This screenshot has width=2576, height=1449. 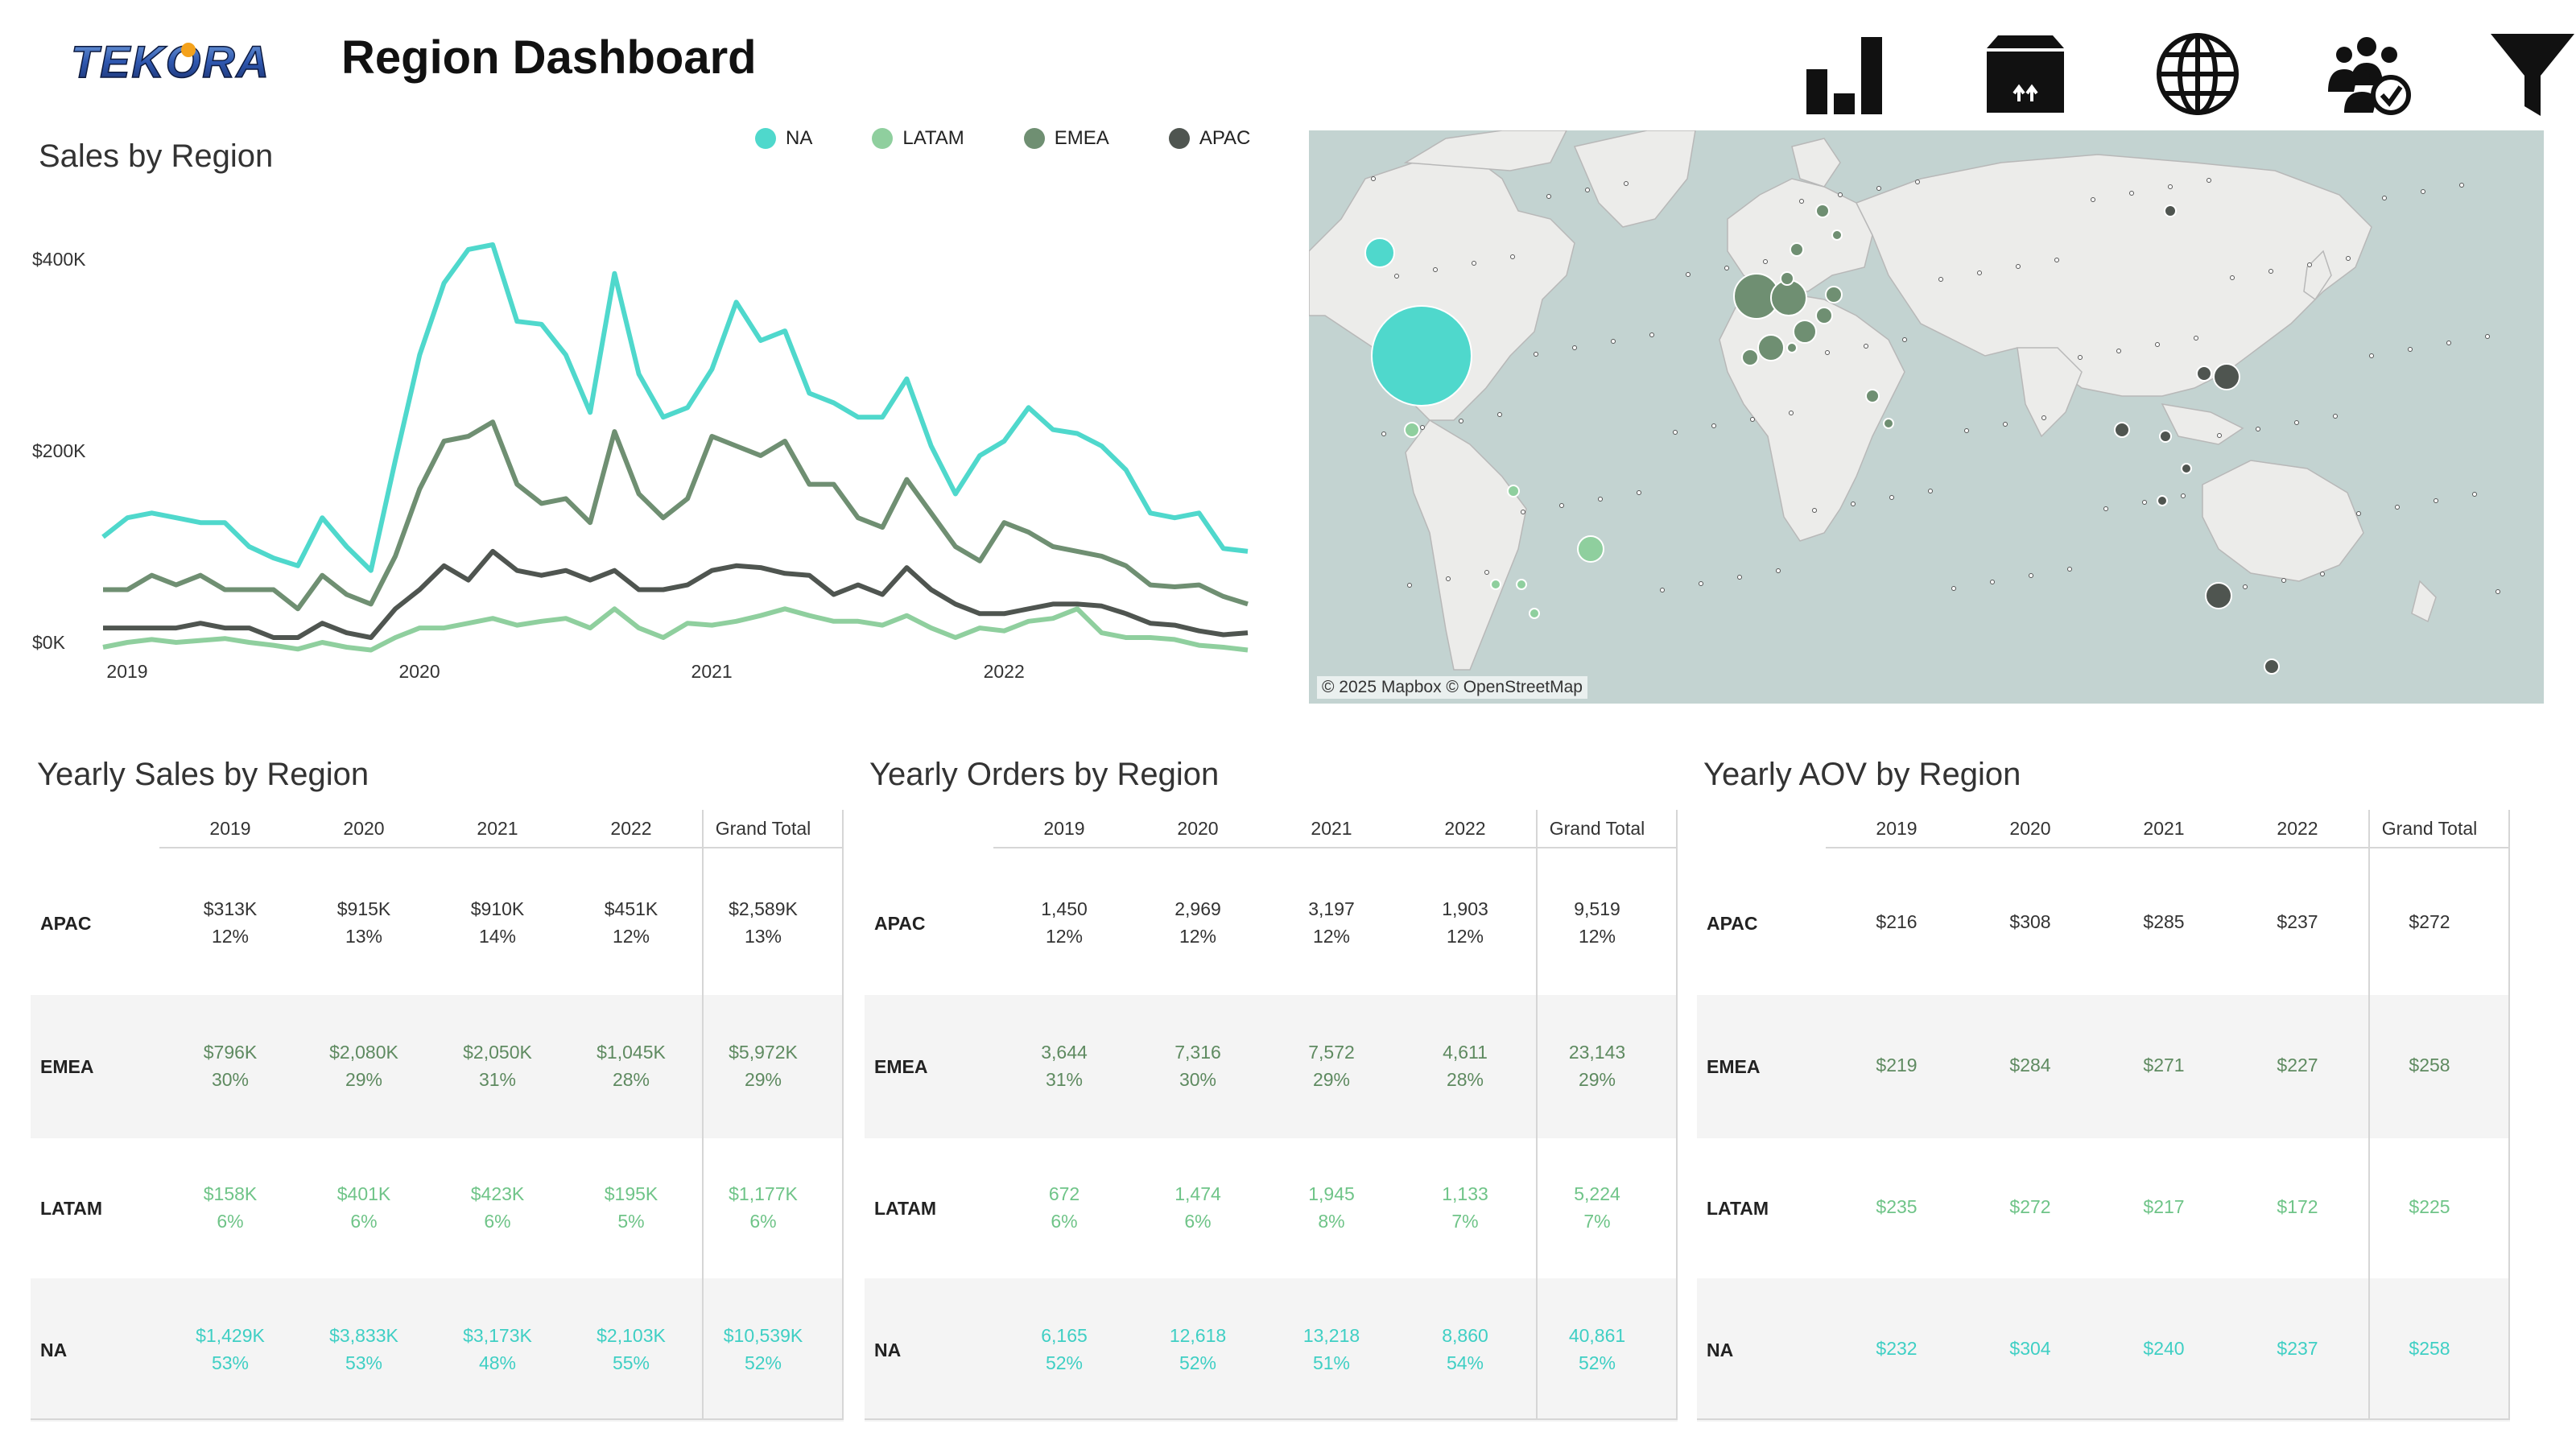 I want to click on series-line-na, so click(x=675, y=407).